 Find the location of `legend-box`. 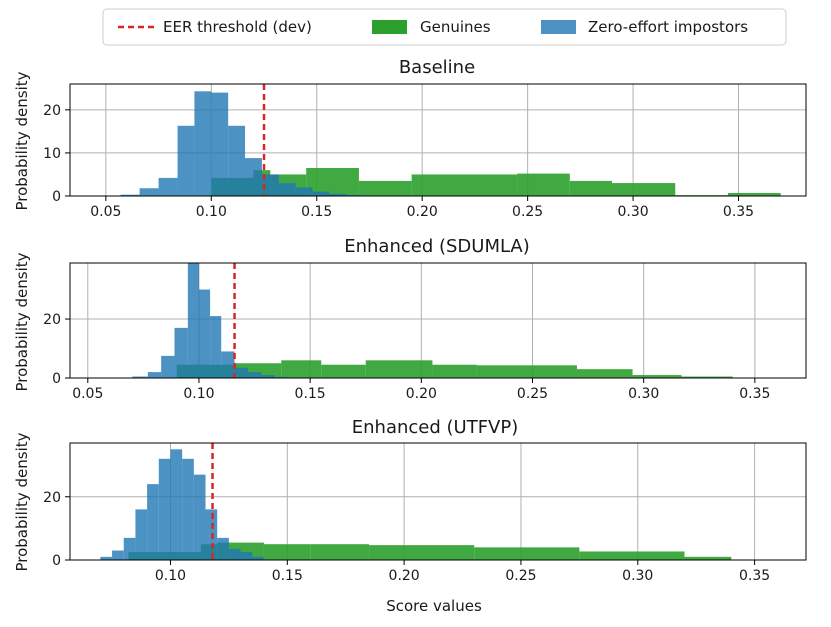

legend-box is located at coordinates (444, 27).